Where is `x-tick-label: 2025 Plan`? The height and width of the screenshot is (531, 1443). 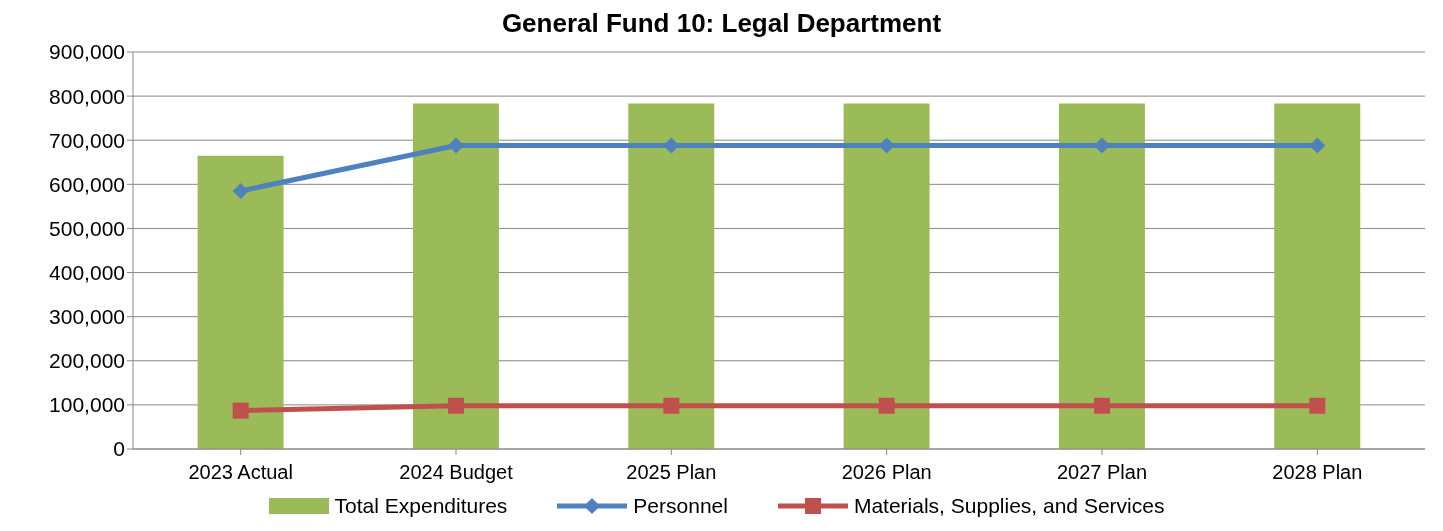
x-tick-label: 2025 Plan is located at coordinates (671, 472).